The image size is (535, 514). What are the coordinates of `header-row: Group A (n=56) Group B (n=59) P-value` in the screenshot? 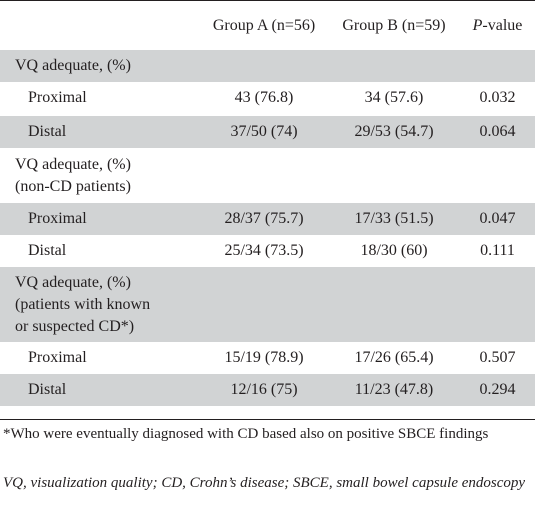 It's located at (267, 25).